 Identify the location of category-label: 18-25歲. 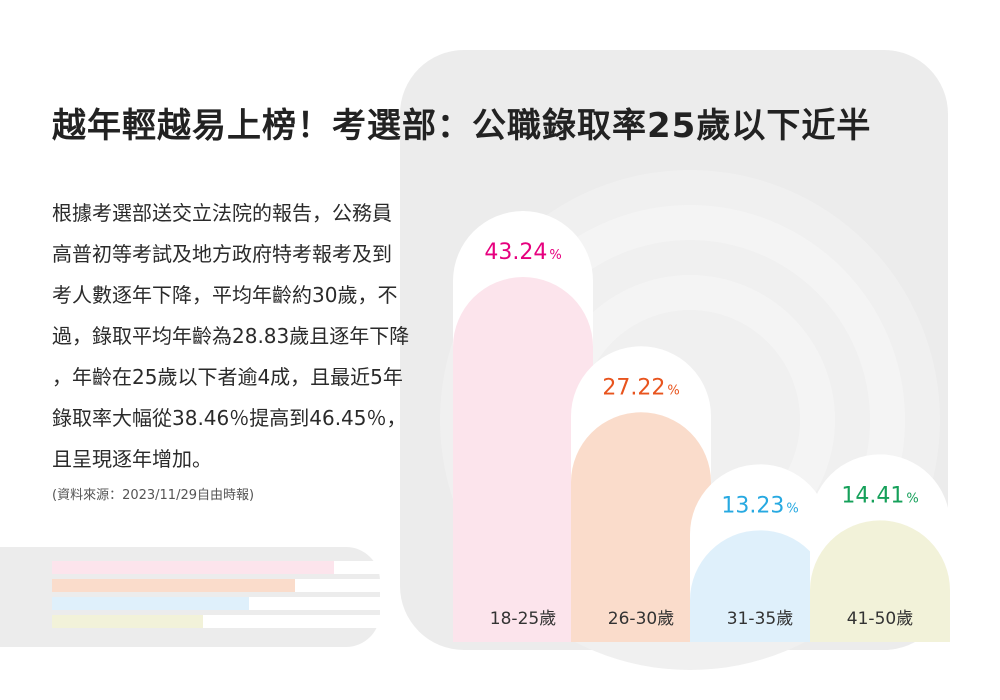
(523, 619).